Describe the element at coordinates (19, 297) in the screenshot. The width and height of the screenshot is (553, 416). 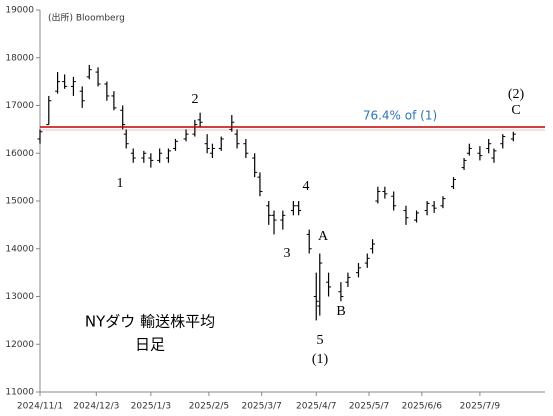
I see `y-tick-label: 13000` at that location.